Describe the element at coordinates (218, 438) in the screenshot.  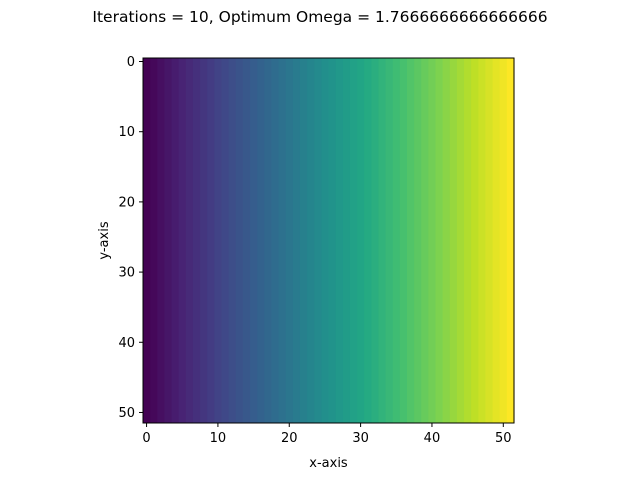
I see `x-tick-label: 10` at that location.